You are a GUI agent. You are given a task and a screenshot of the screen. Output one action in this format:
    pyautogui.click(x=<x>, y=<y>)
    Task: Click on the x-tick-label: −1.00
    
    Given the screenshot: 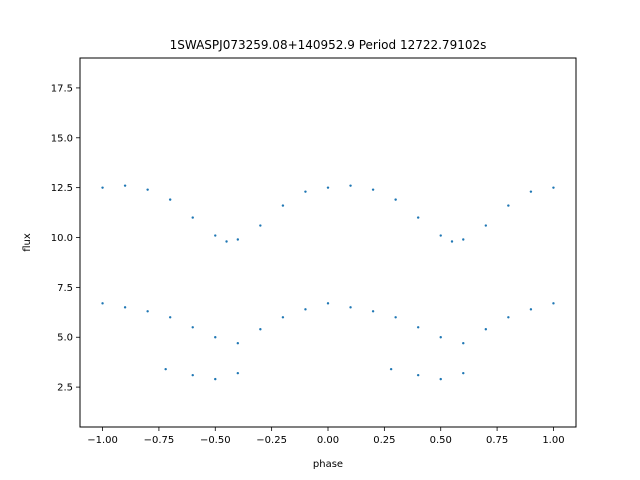 What is the action you would take?
    pyautogui.click(x=102, y=440)
    